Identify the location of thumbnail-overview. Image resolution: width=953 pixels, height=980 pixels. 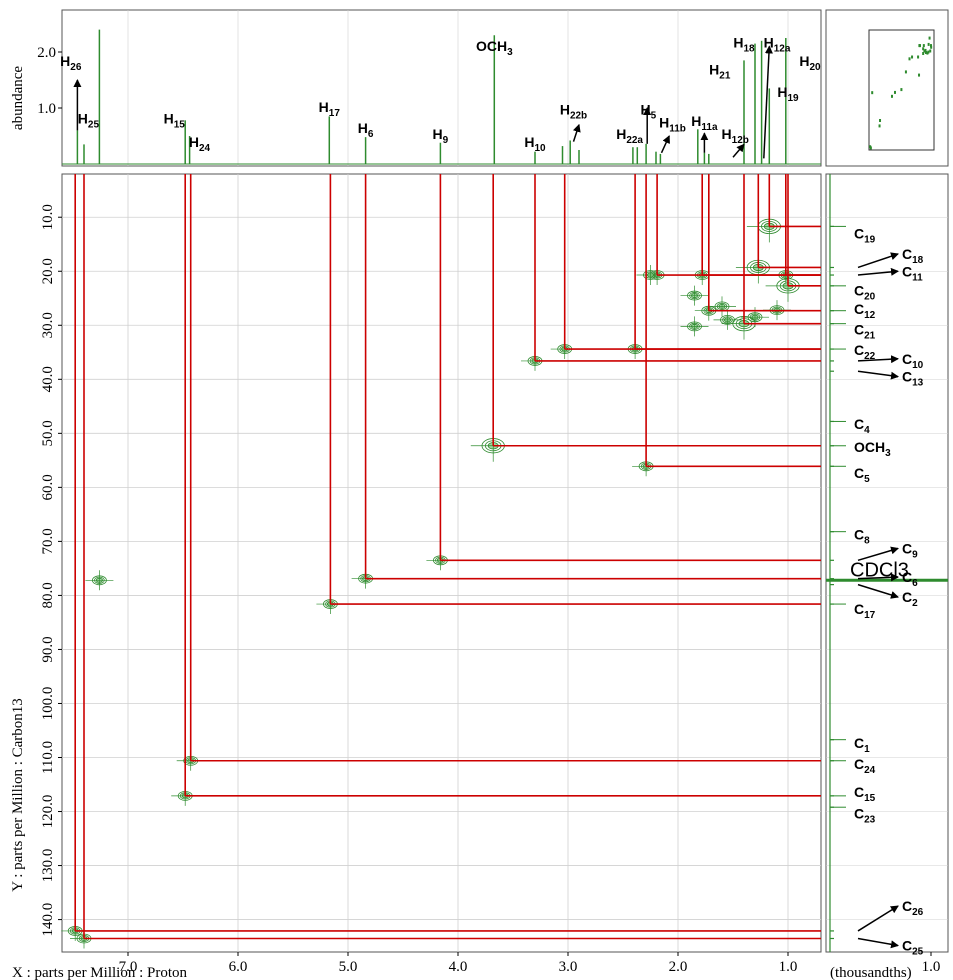
(901, 93).